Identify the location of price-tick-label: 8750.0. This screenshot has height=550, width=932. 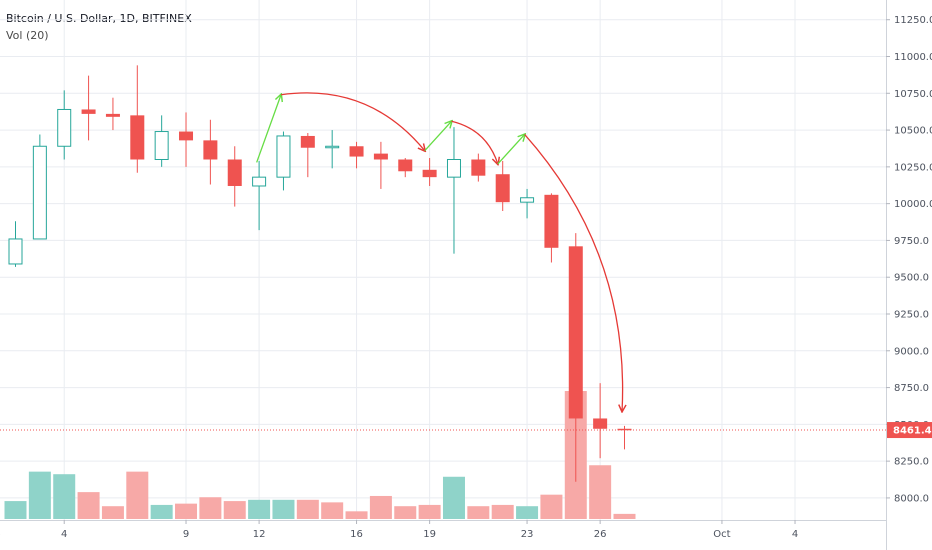
(911, 388).